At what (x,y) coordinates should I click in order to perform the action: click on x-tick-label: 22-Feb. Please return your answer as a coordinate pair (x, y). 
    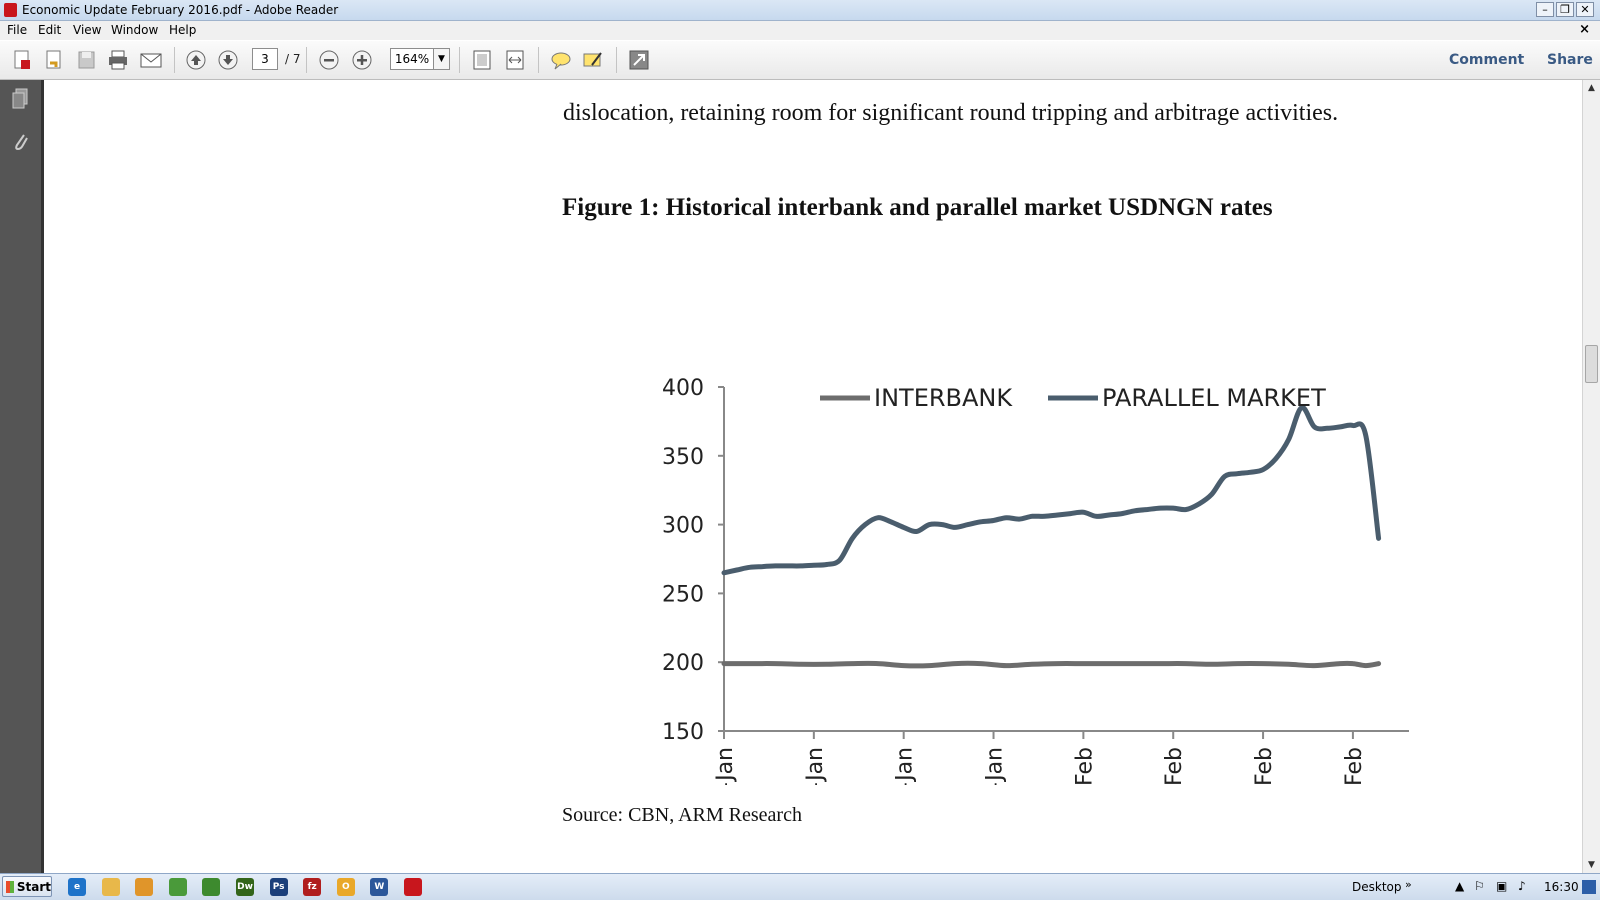
    Looking at the image, I should click on (1354, 766).